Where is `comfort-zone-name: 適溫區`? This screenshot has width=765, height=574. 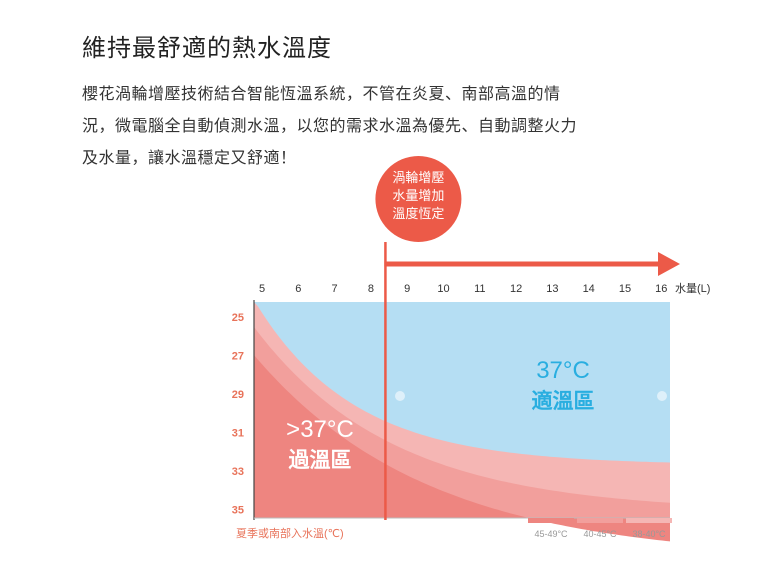
comfort-zone-name: 適溫區 is located at coordinates (563, 401).